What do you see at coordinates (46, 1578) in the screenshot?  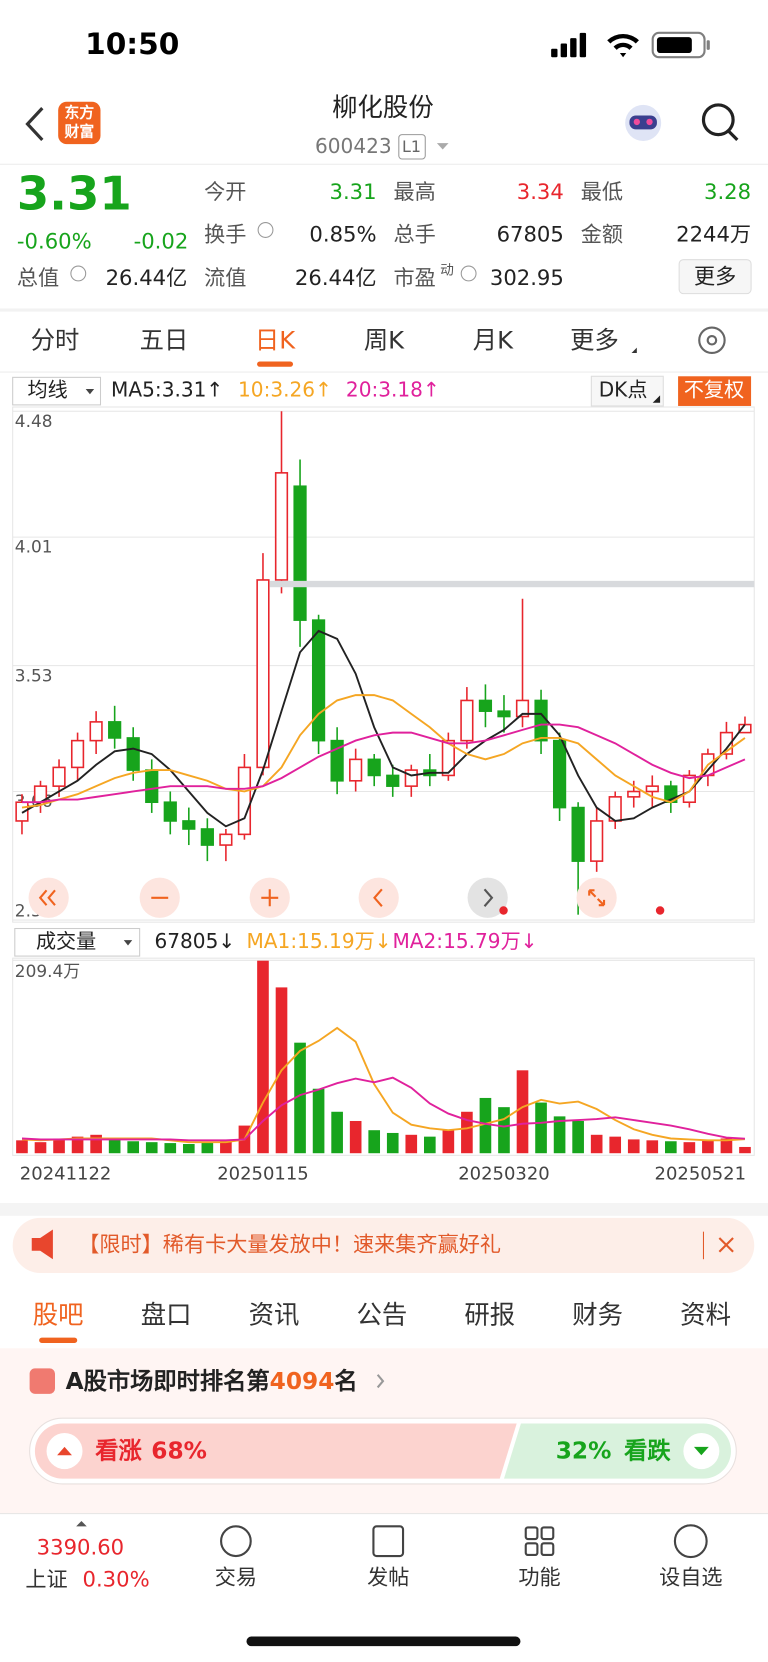 I see `index-name: 上证` at bounding box center [46, 1578].